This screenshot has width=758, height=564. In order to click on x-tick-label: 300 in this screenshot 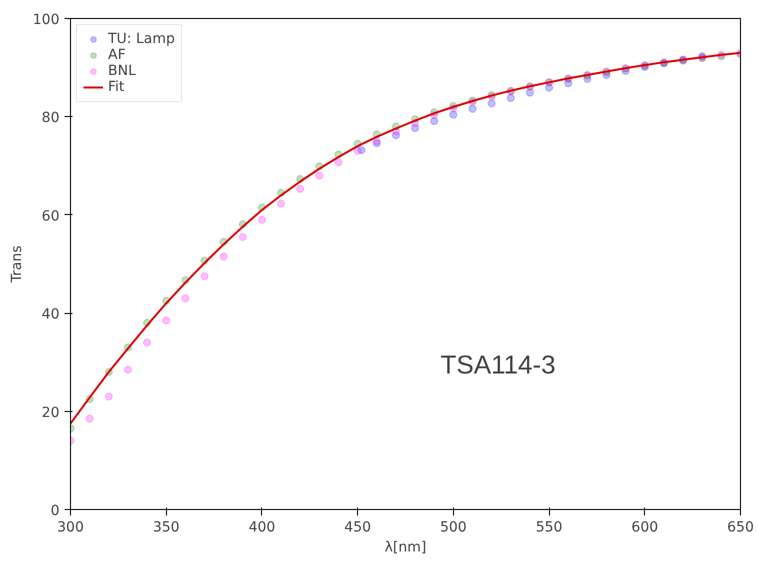, I will do `click(70, 528)`.